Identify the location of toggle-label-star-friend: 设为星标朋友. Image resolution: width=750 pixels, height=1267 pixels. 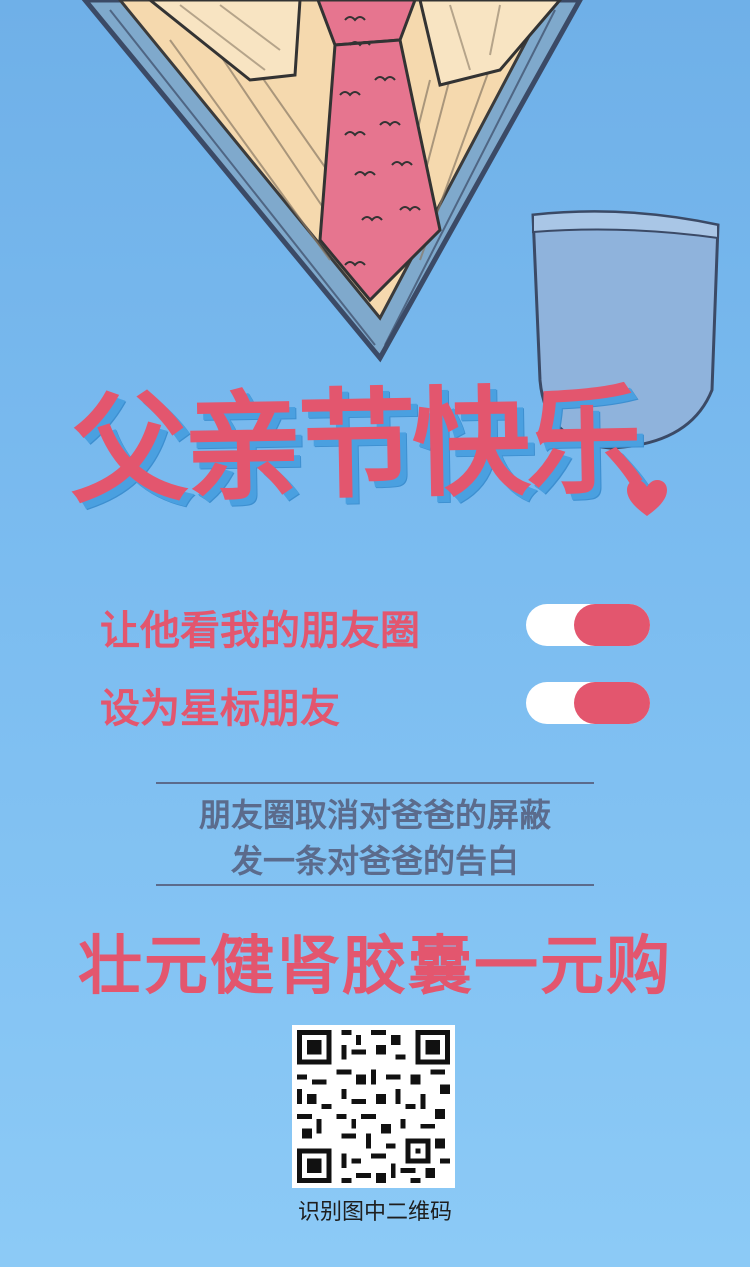
(220, 709).